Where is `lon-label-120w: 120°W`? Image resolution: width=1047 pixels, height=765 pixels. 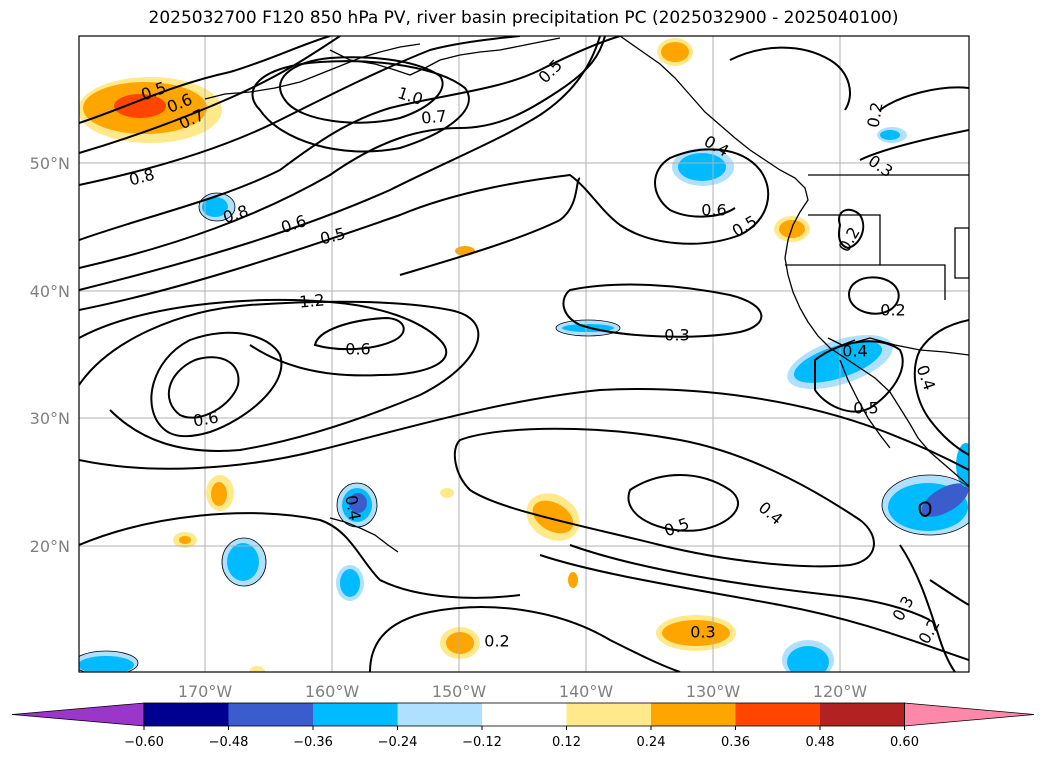 lon-label-120w: 120°W is located at coordinates (840, 691).